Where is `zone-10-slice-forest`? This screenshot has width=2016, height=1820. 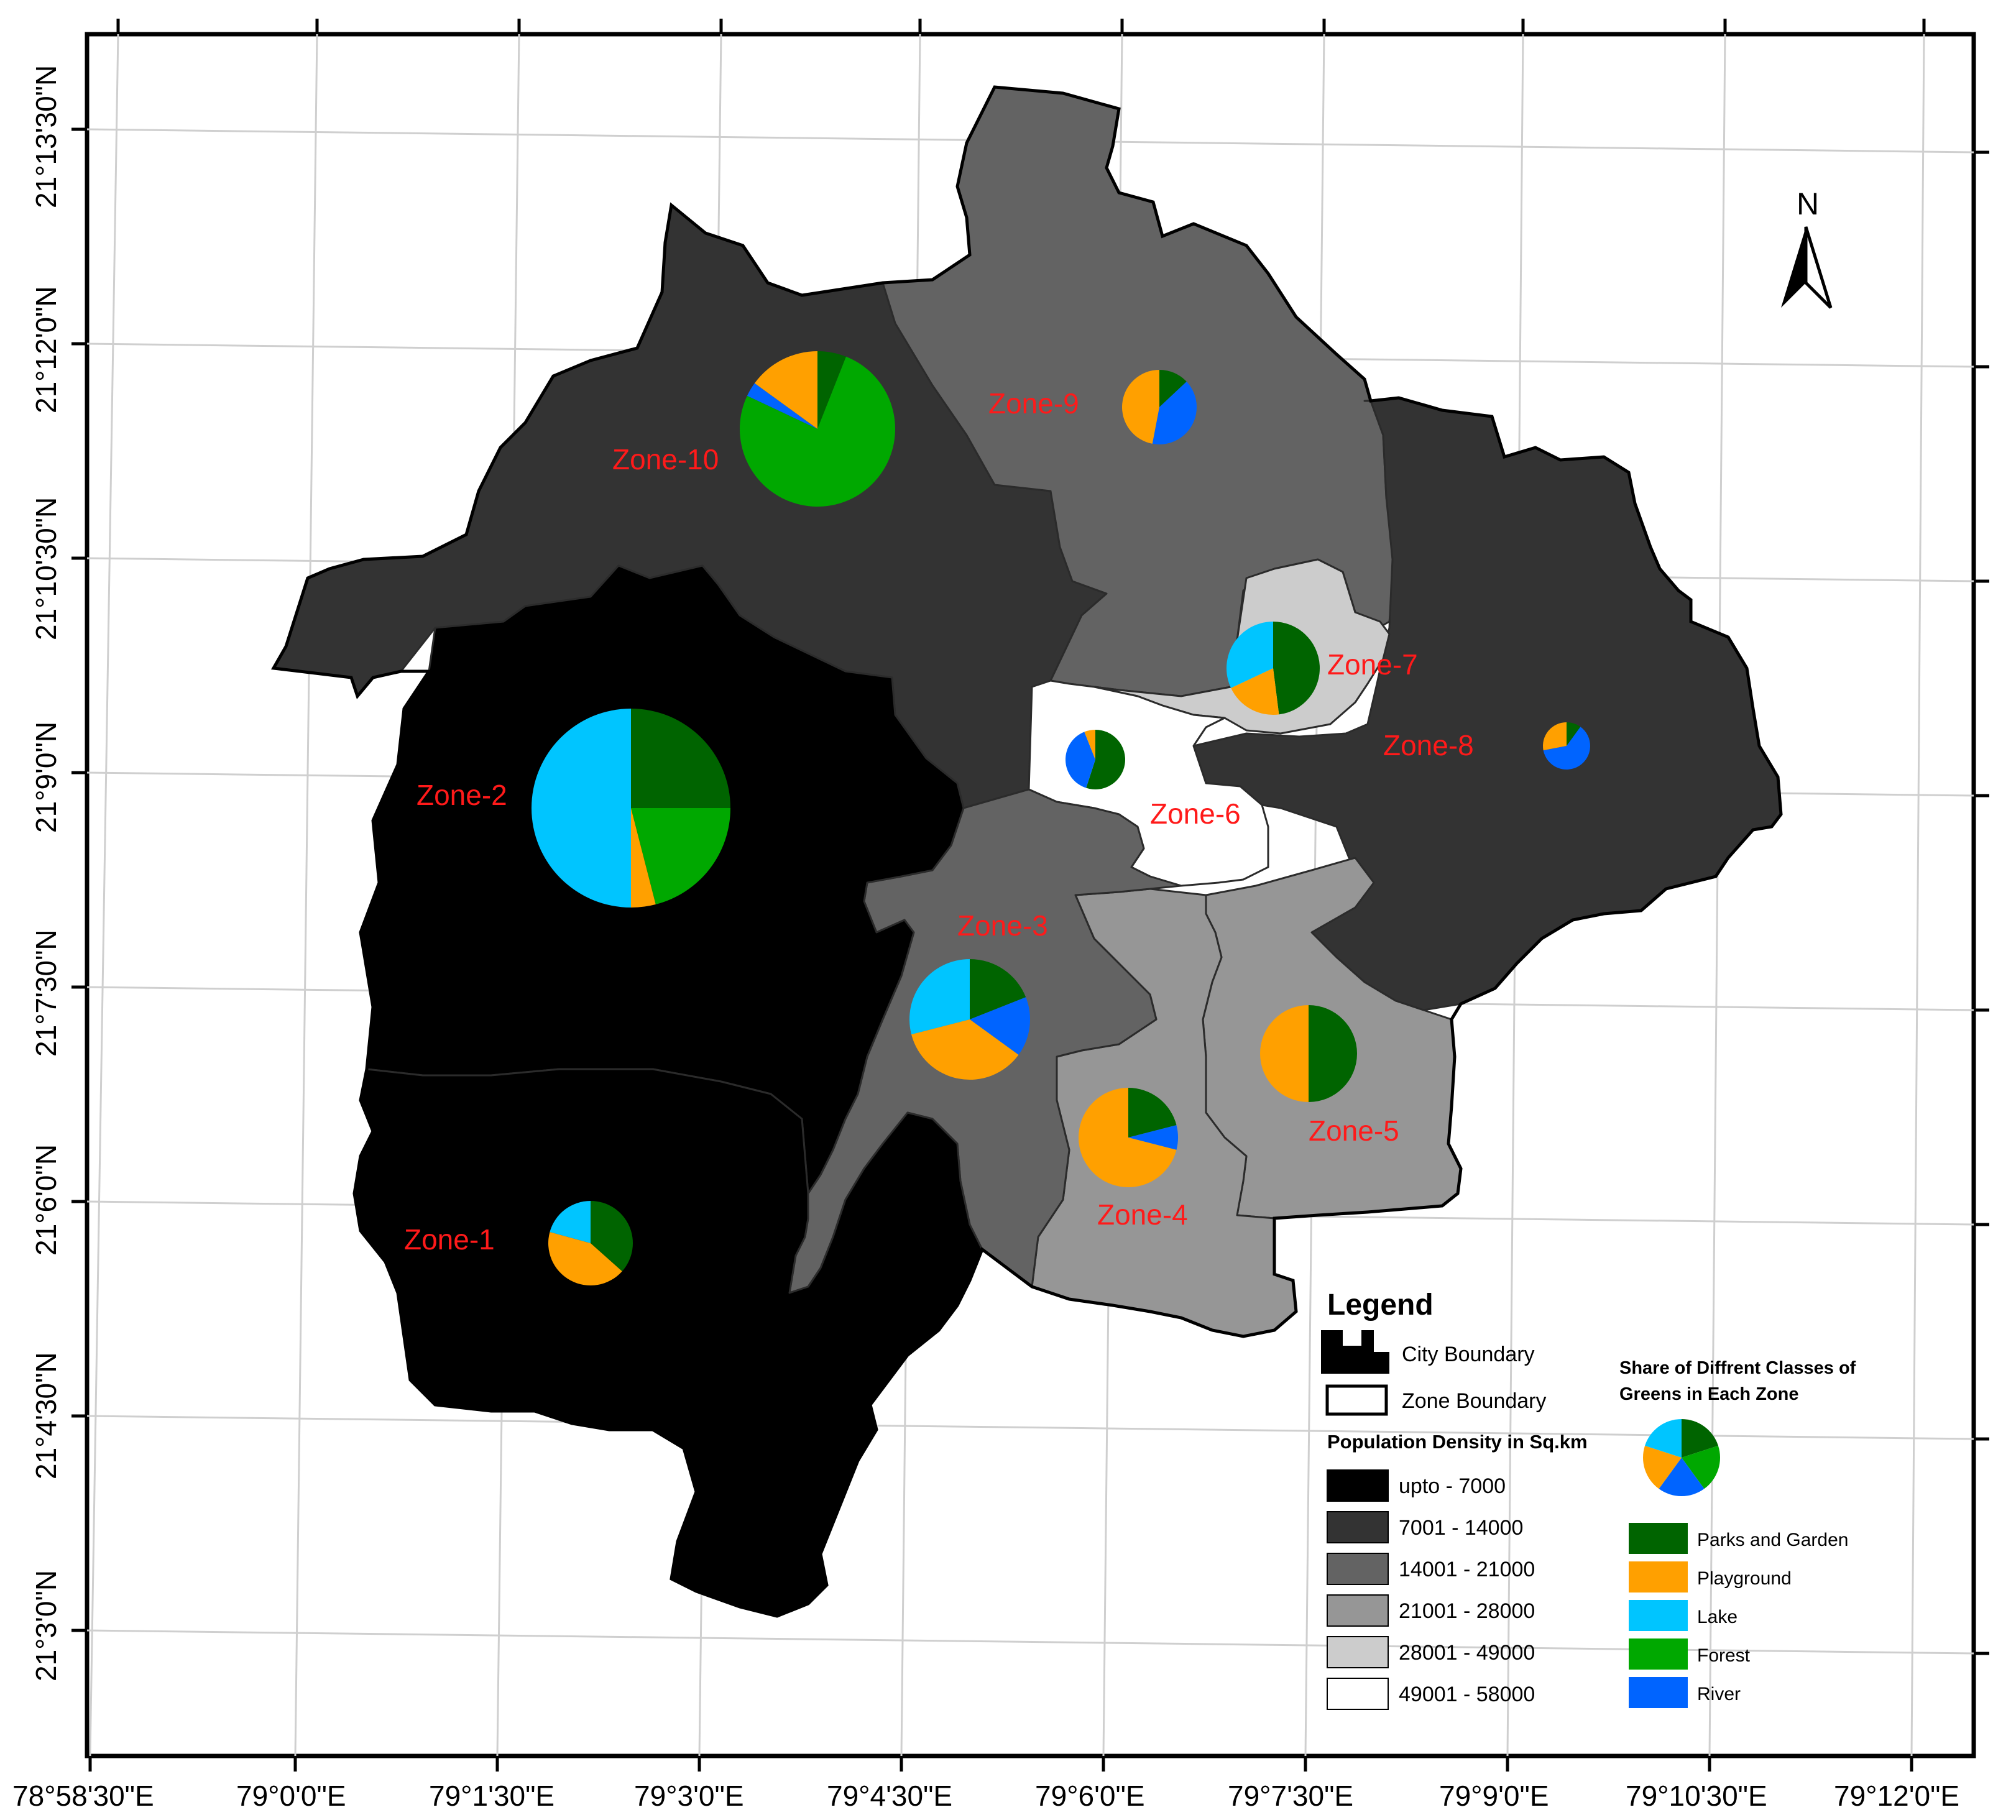
zone-10-slice-forest is located at coordinates (818, 431).